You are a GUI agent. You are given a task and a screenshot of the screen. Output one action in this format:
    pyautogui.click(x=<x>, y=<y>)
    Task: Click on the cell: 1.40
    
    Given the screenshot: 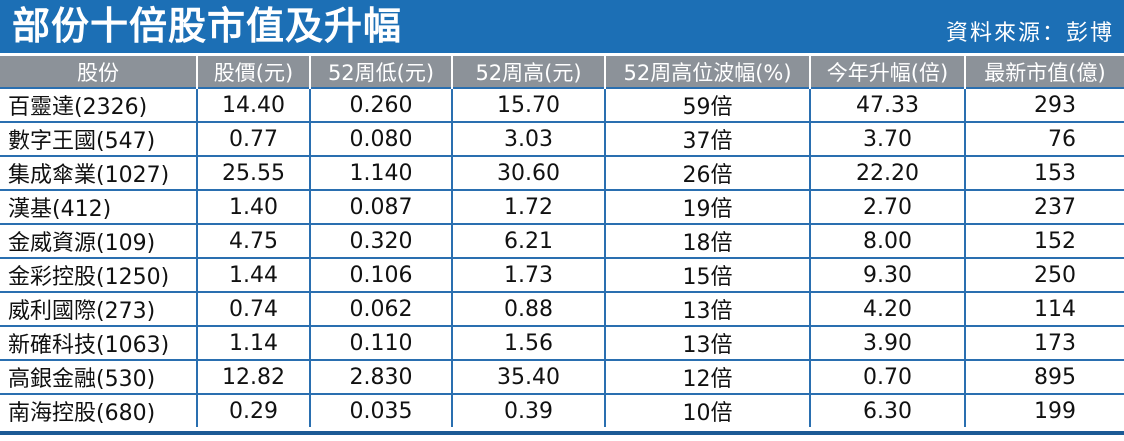 What is the action you would take?
    pyautogui.click(x=253, y=206)
    